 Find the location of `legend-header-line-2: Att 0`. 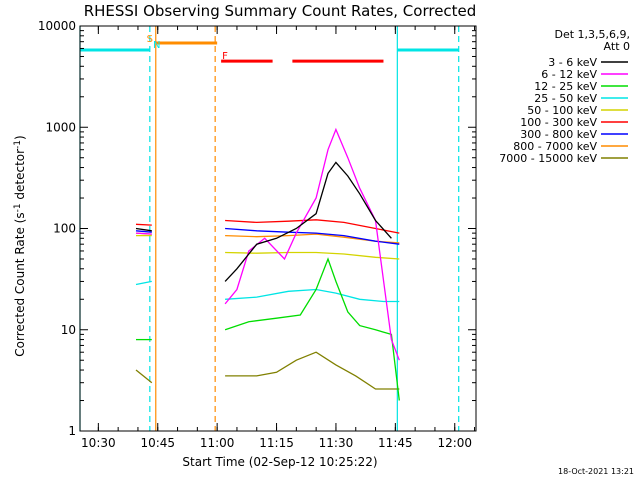

legend-header-line-2: Att 0 is located at coordinates (617, 46).